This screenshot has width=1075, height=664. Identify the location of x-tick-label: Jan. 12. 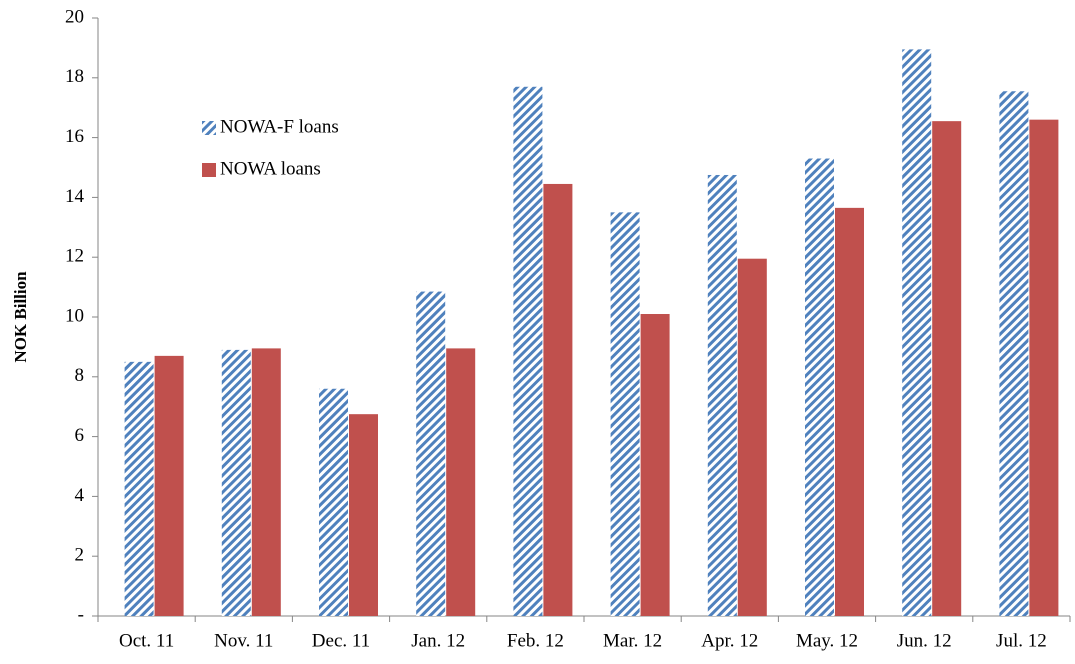
(438, 640).